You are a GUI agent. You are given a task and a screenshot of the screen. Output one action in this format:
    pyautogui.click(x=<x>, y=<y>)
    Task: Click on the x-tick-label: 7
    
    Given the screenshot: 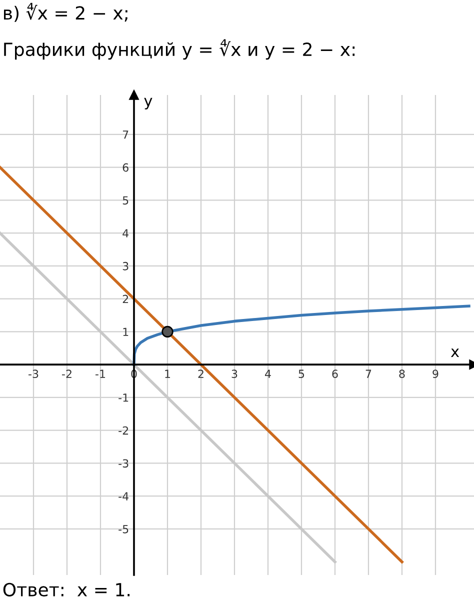 What is the action you would take?
    pyautogui.click(x=369, y=374)
    